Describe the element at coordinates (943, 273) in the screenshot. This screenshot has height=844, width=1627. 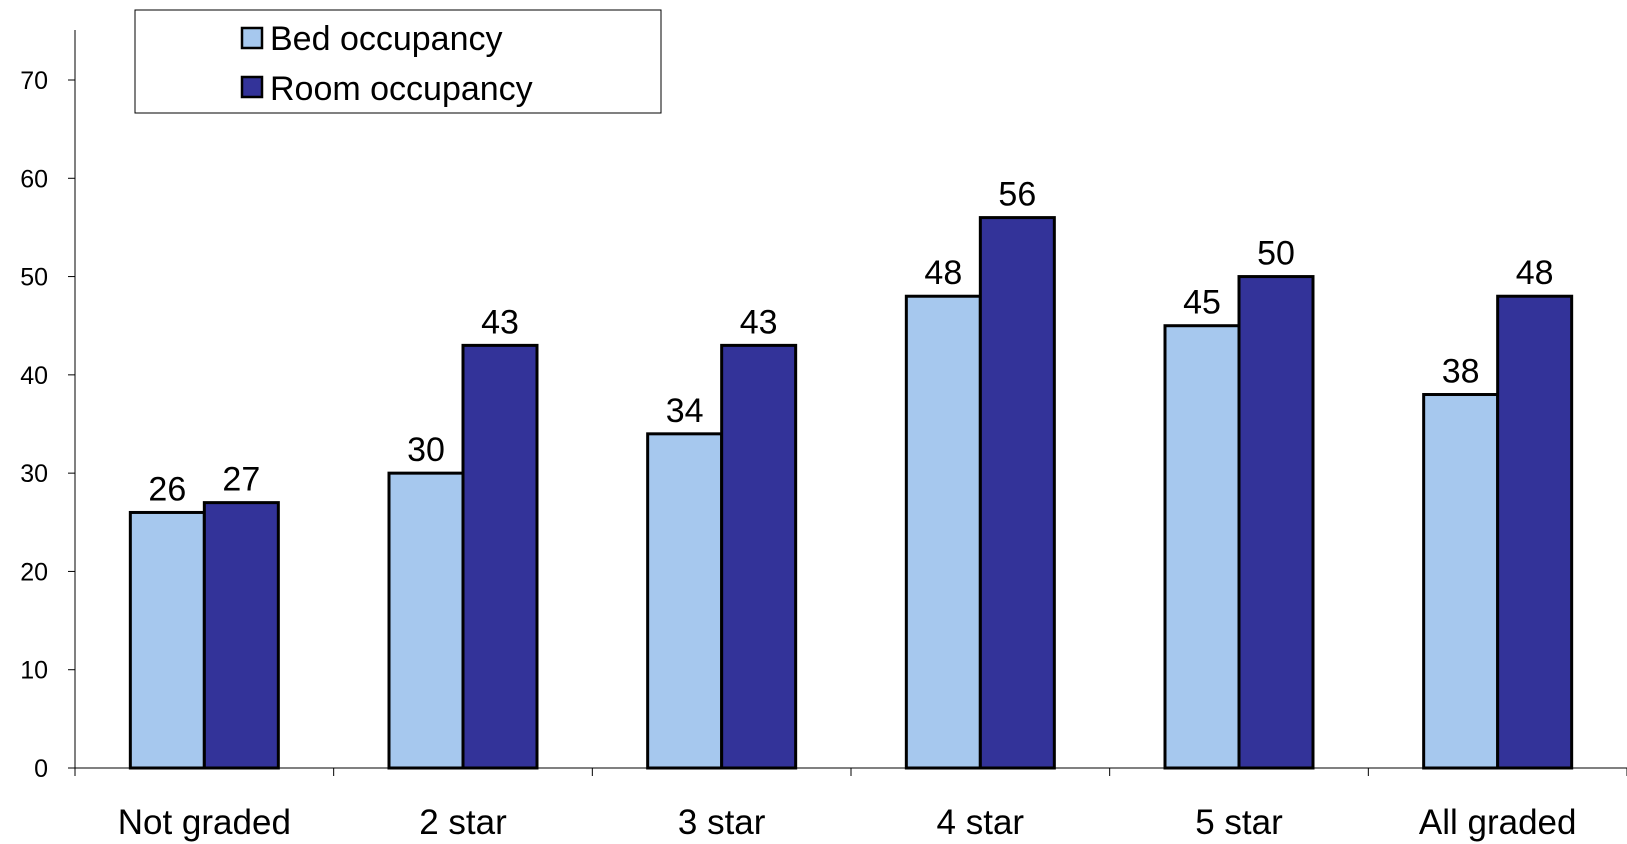
I see `data-label-bed: 48` at that location.